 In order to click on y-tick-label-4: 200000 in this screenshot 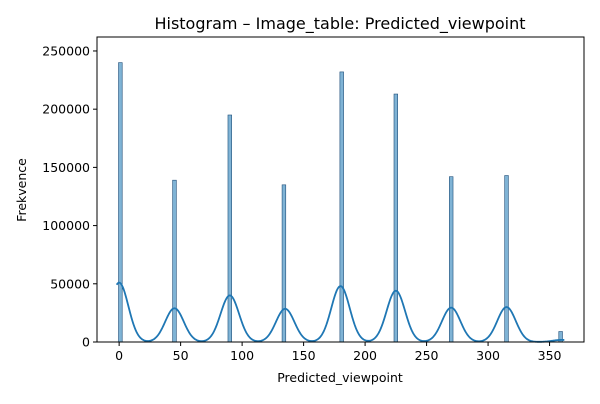, I will do `click(66, 109)`.